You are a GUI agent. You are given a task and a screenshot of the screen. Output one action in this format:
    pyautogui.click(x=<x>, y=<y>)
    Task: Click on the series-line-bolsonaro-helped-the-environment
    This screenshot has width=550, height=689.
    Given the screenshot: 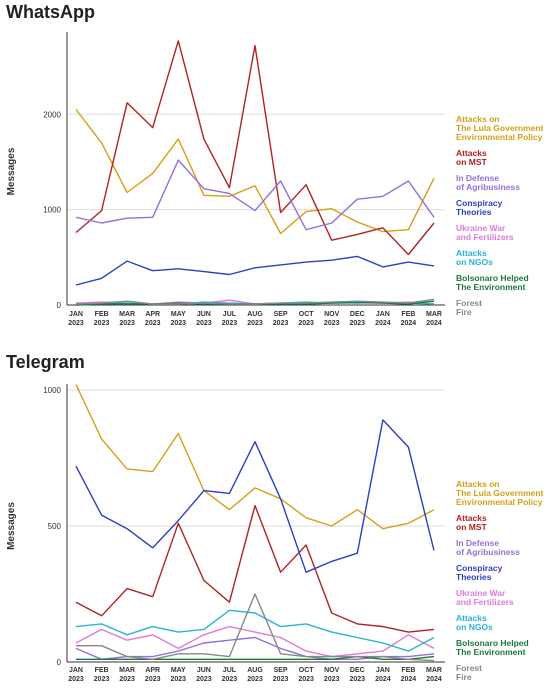 What is the action you would take?
    pyautogui.click(x=255, y=657)
    